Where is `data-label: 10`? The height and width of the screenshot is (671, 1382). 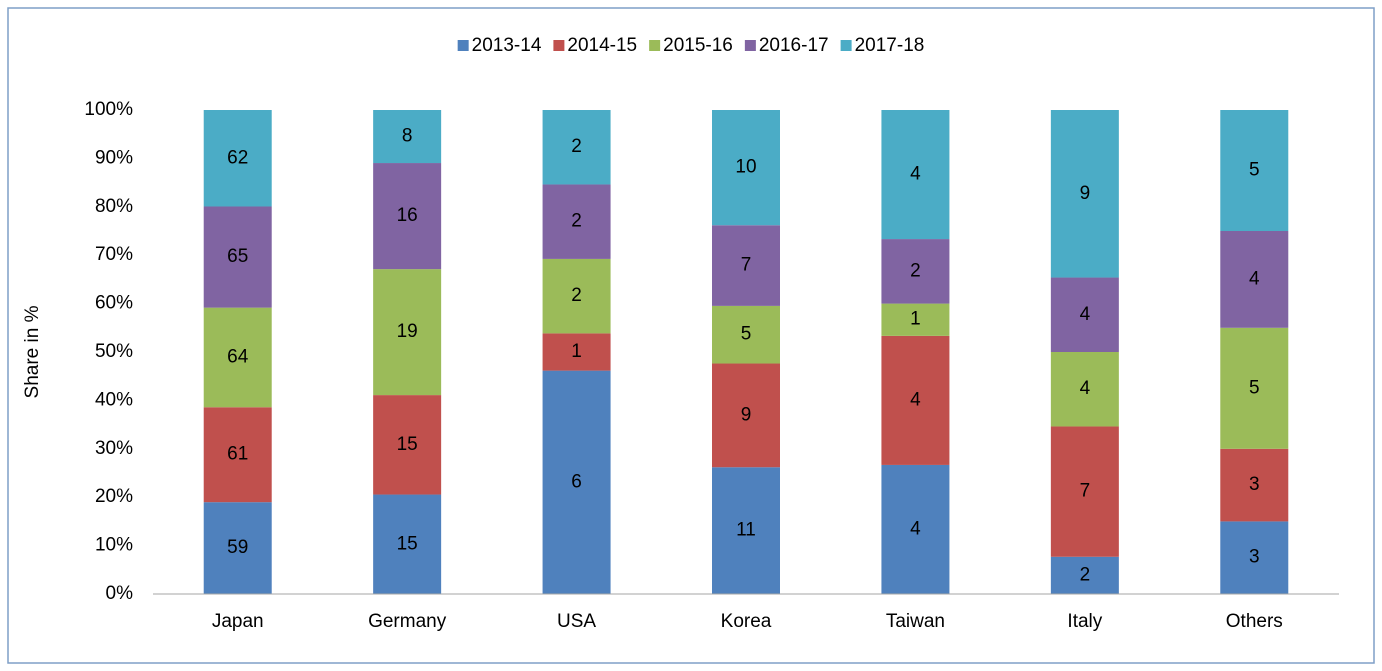
data-label: 10 is located at coordinates (745, 167).